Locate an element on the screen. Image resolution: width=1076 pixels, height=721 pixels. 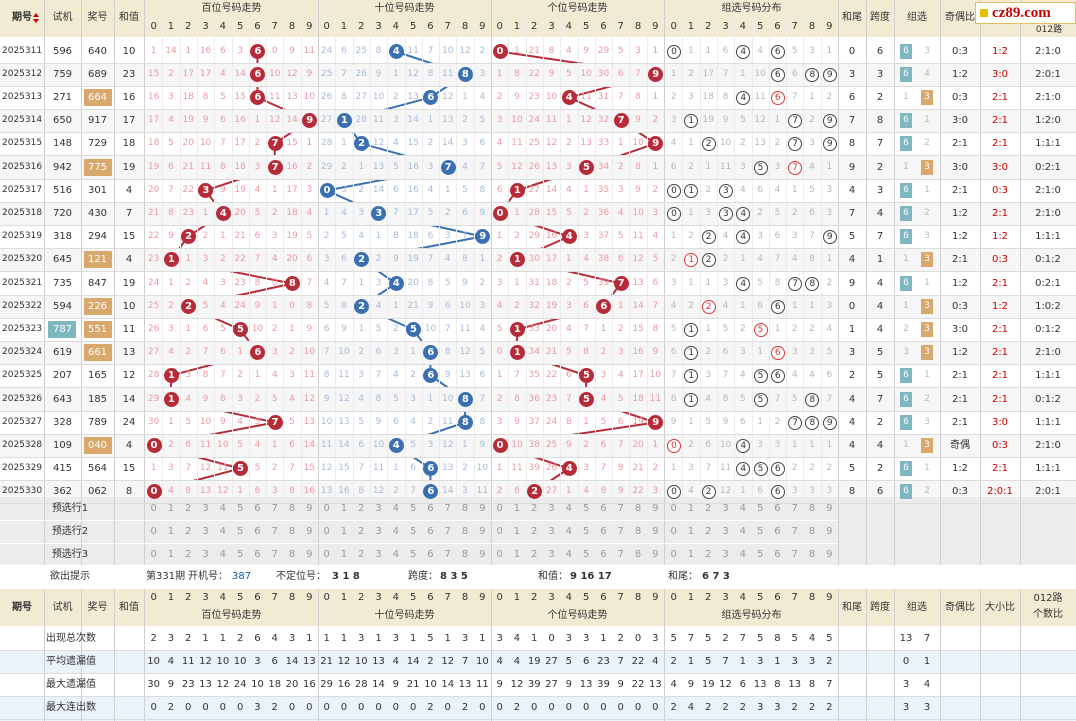
sort-up-icon is located at coordinates (36, 15).